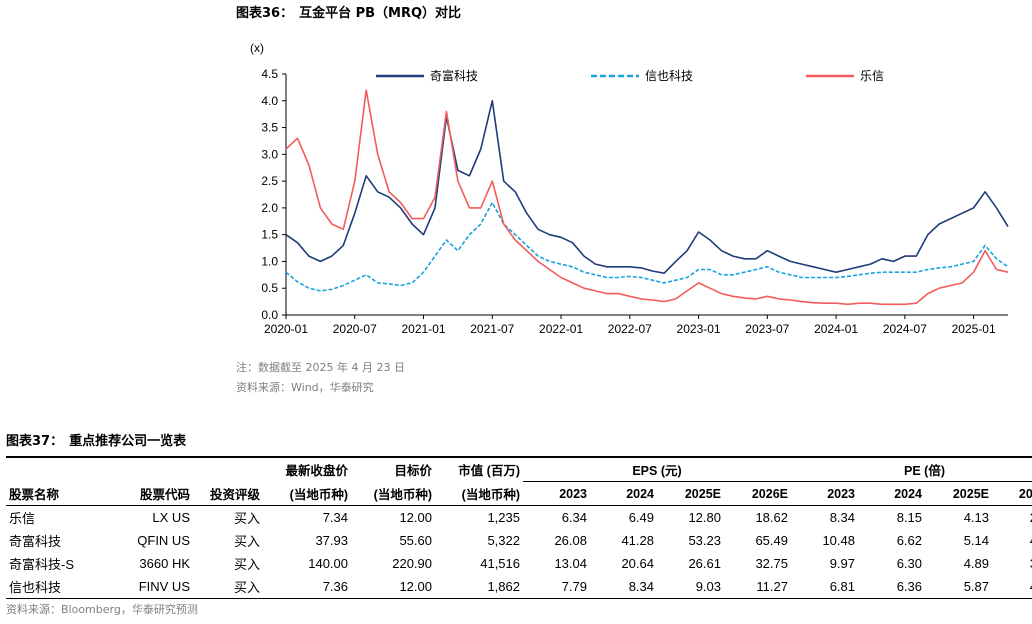 Image resolution: width=1032 pixels, height=624 pixels. I want to click on eps-value: 12.80, so click(704, 517).